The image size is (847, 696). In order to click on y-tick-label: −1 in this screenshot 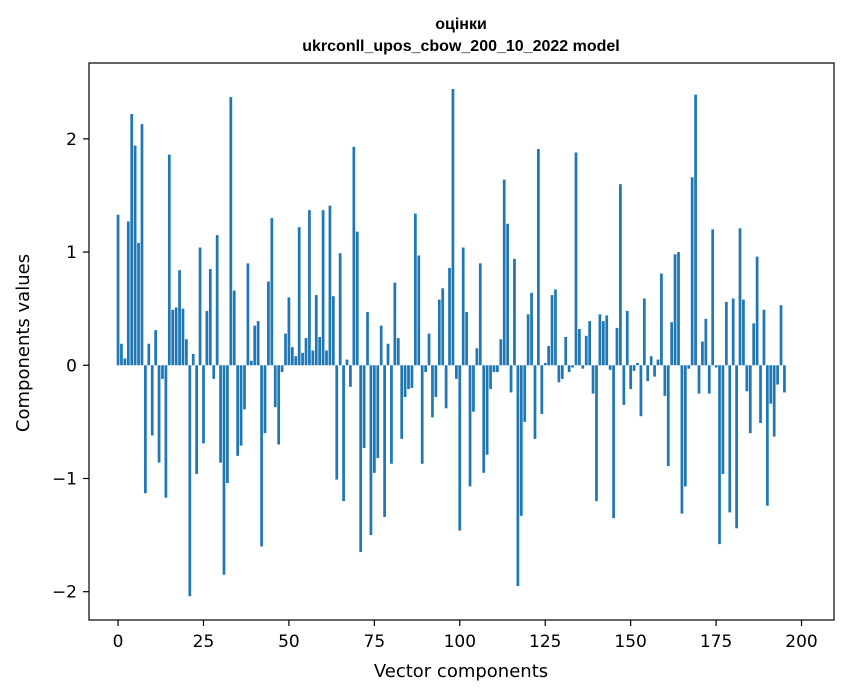, I will do `click(64, 479)`.